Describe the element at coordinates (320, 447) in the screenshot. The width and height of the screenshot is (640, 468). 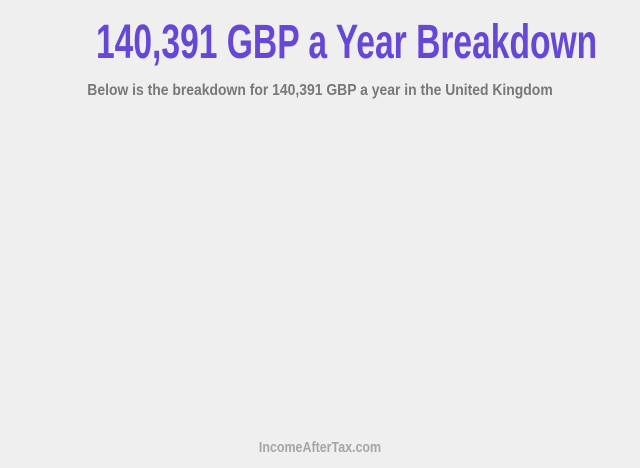
I see `footer-site-label: IncomeAfterTax.com` at that location.